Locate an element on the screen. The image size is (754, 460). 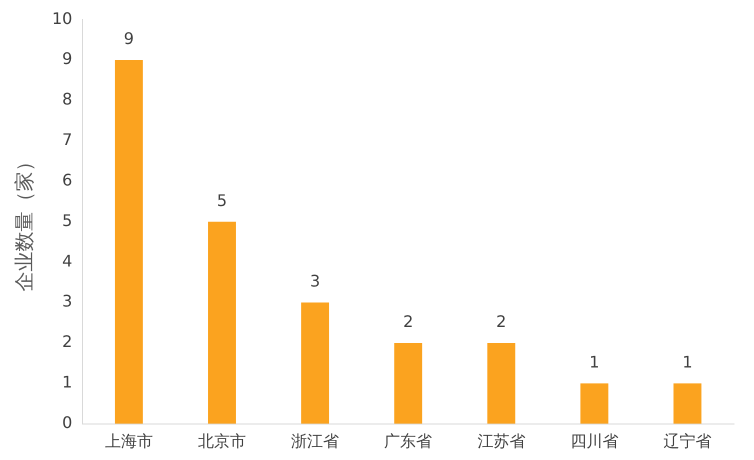
y-tick-label: 8 is located at coordinates (67, 99).